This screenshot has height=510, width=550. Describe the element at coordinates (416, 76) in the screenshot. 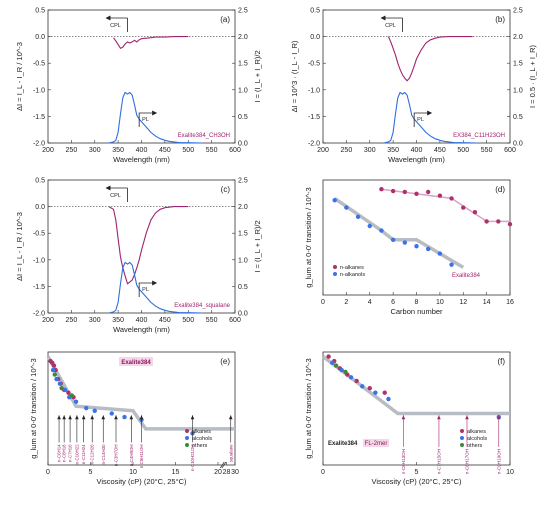

I see `plot-frame` at that location.